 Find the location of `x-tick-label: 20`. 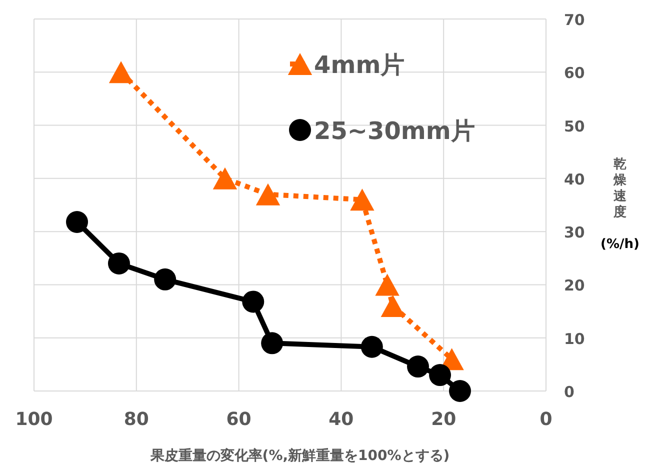

x-tick-label: 20 is located at coordinates (443, 419).